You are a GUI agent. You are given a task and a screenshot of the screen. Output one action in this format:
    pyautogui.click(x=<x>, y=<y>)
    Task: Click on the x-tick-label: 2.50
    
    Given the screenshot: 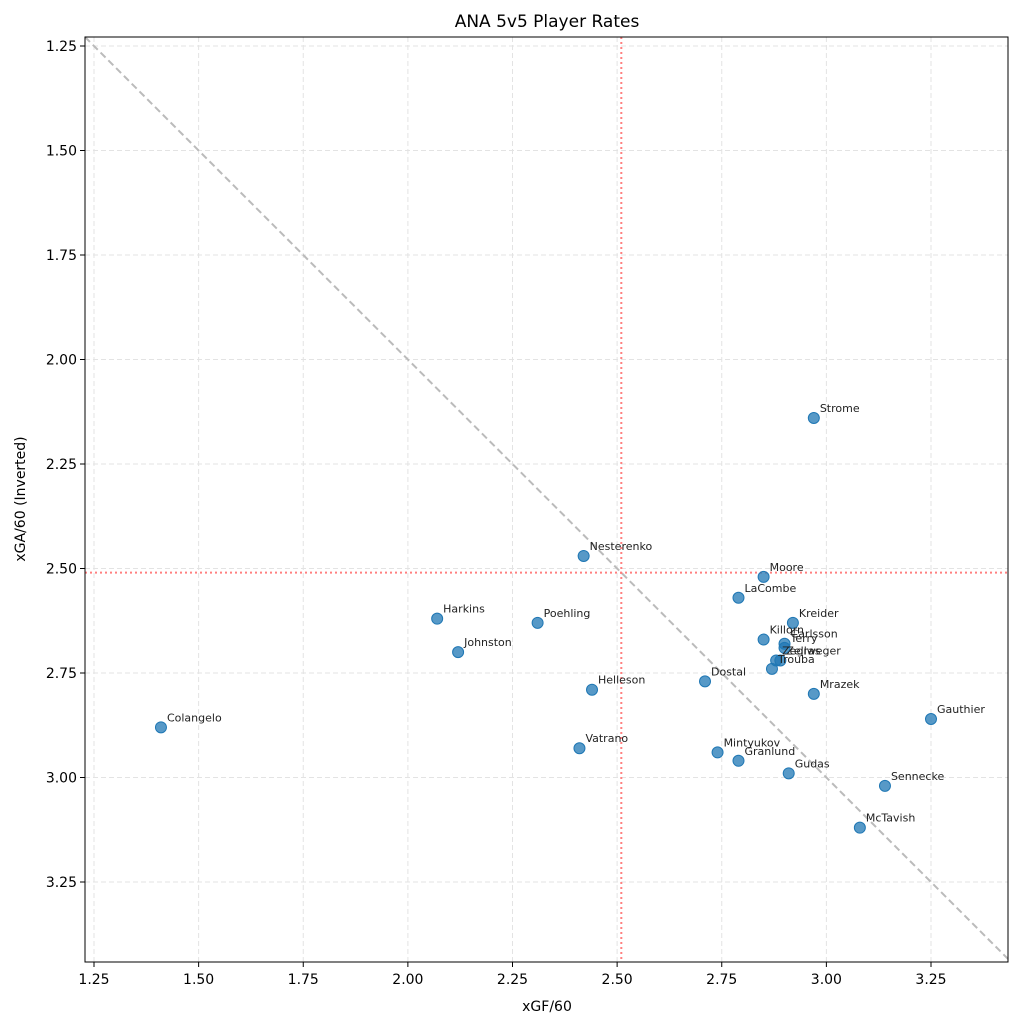 What is the action you would take?
    pyautogui.click(x=617, y=980)
    